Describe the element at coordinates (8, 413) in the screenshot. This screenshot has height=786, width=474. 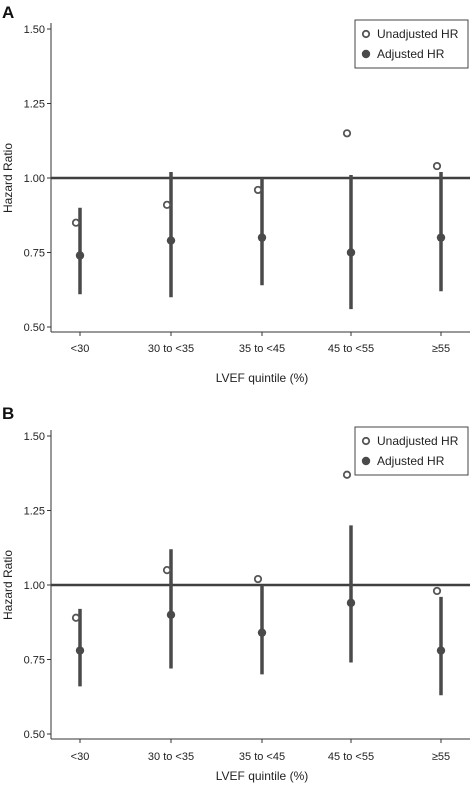
I see `panel-letter: B` at that location.